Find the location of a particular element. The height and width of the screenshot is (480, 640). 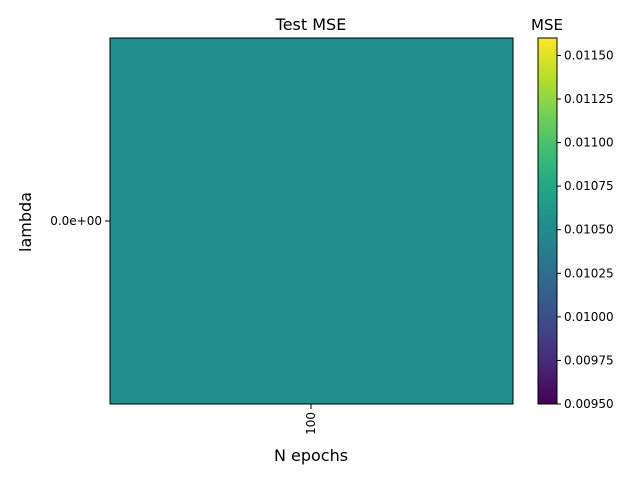

colorbar-label: MSE is located at coordinates (547, 25).